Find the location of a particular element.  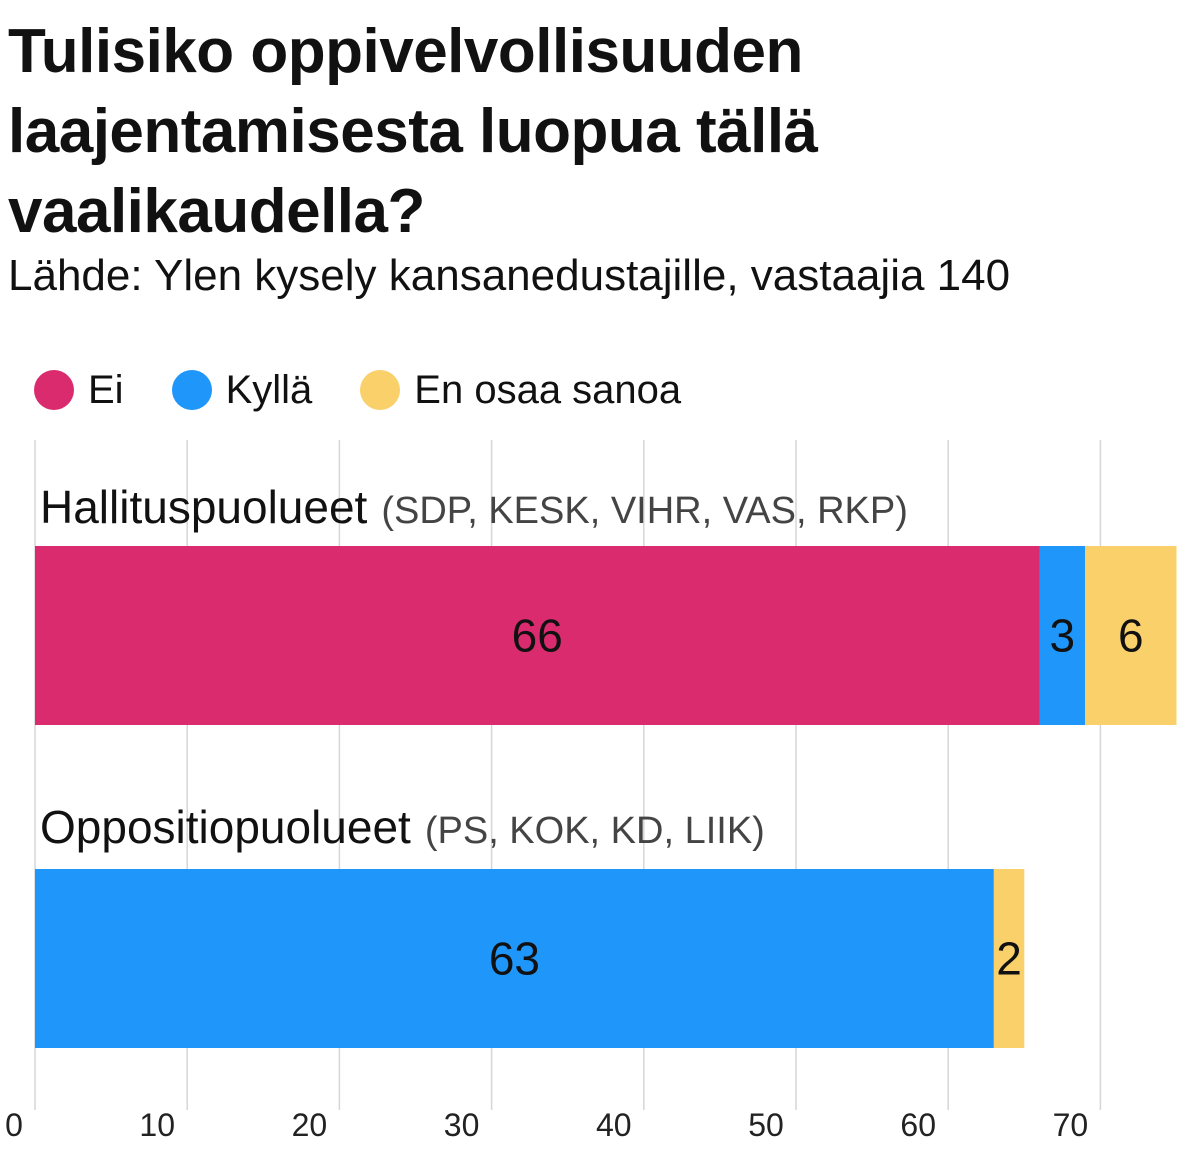

value-label-1-2: 2 is located at coordinates (1009, 959).